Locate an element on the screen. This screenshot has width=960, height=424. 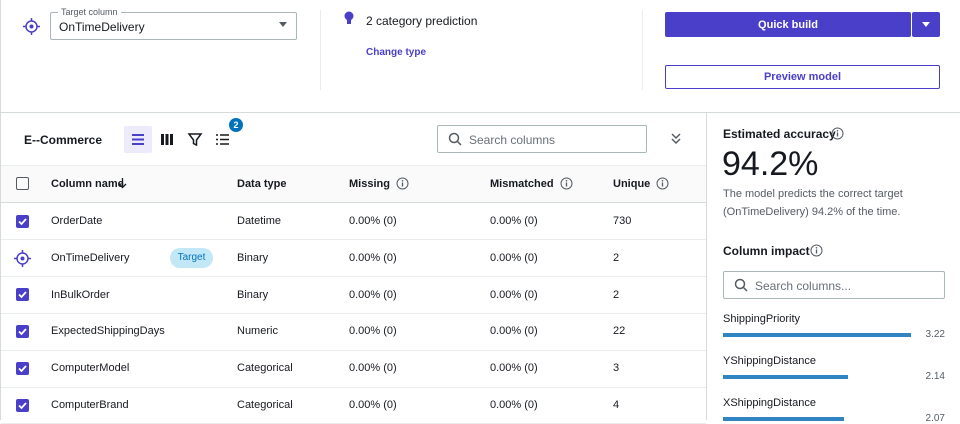
quick-build-button: Quick build is located at coordinates (788, 24).